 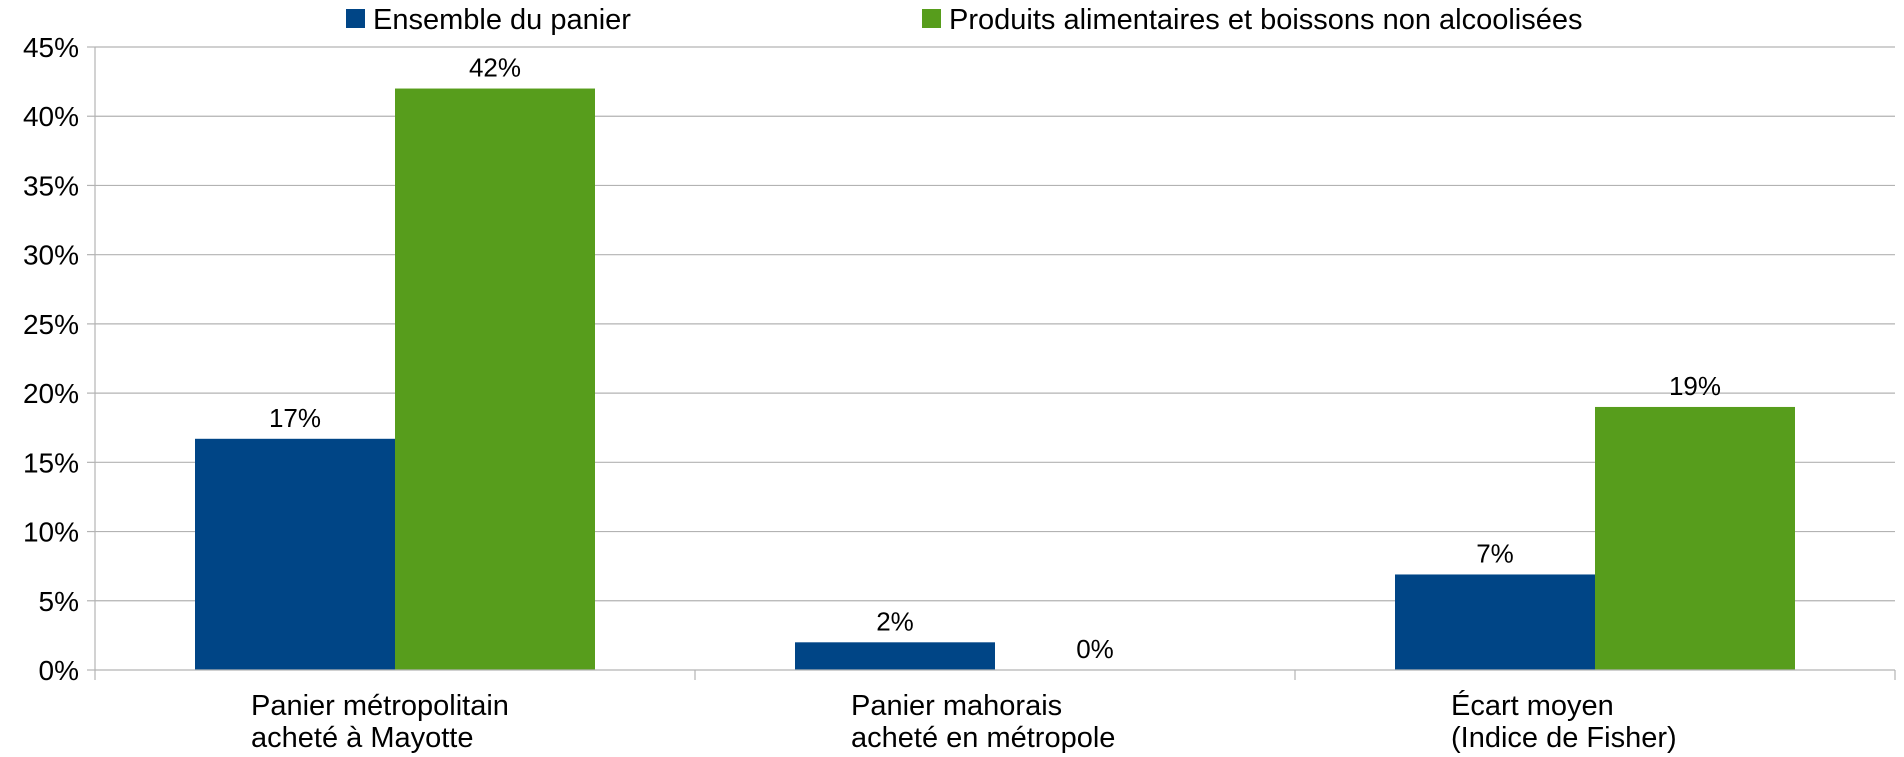 I want to click on data-label: 7%, so click(x=1495, y=553).